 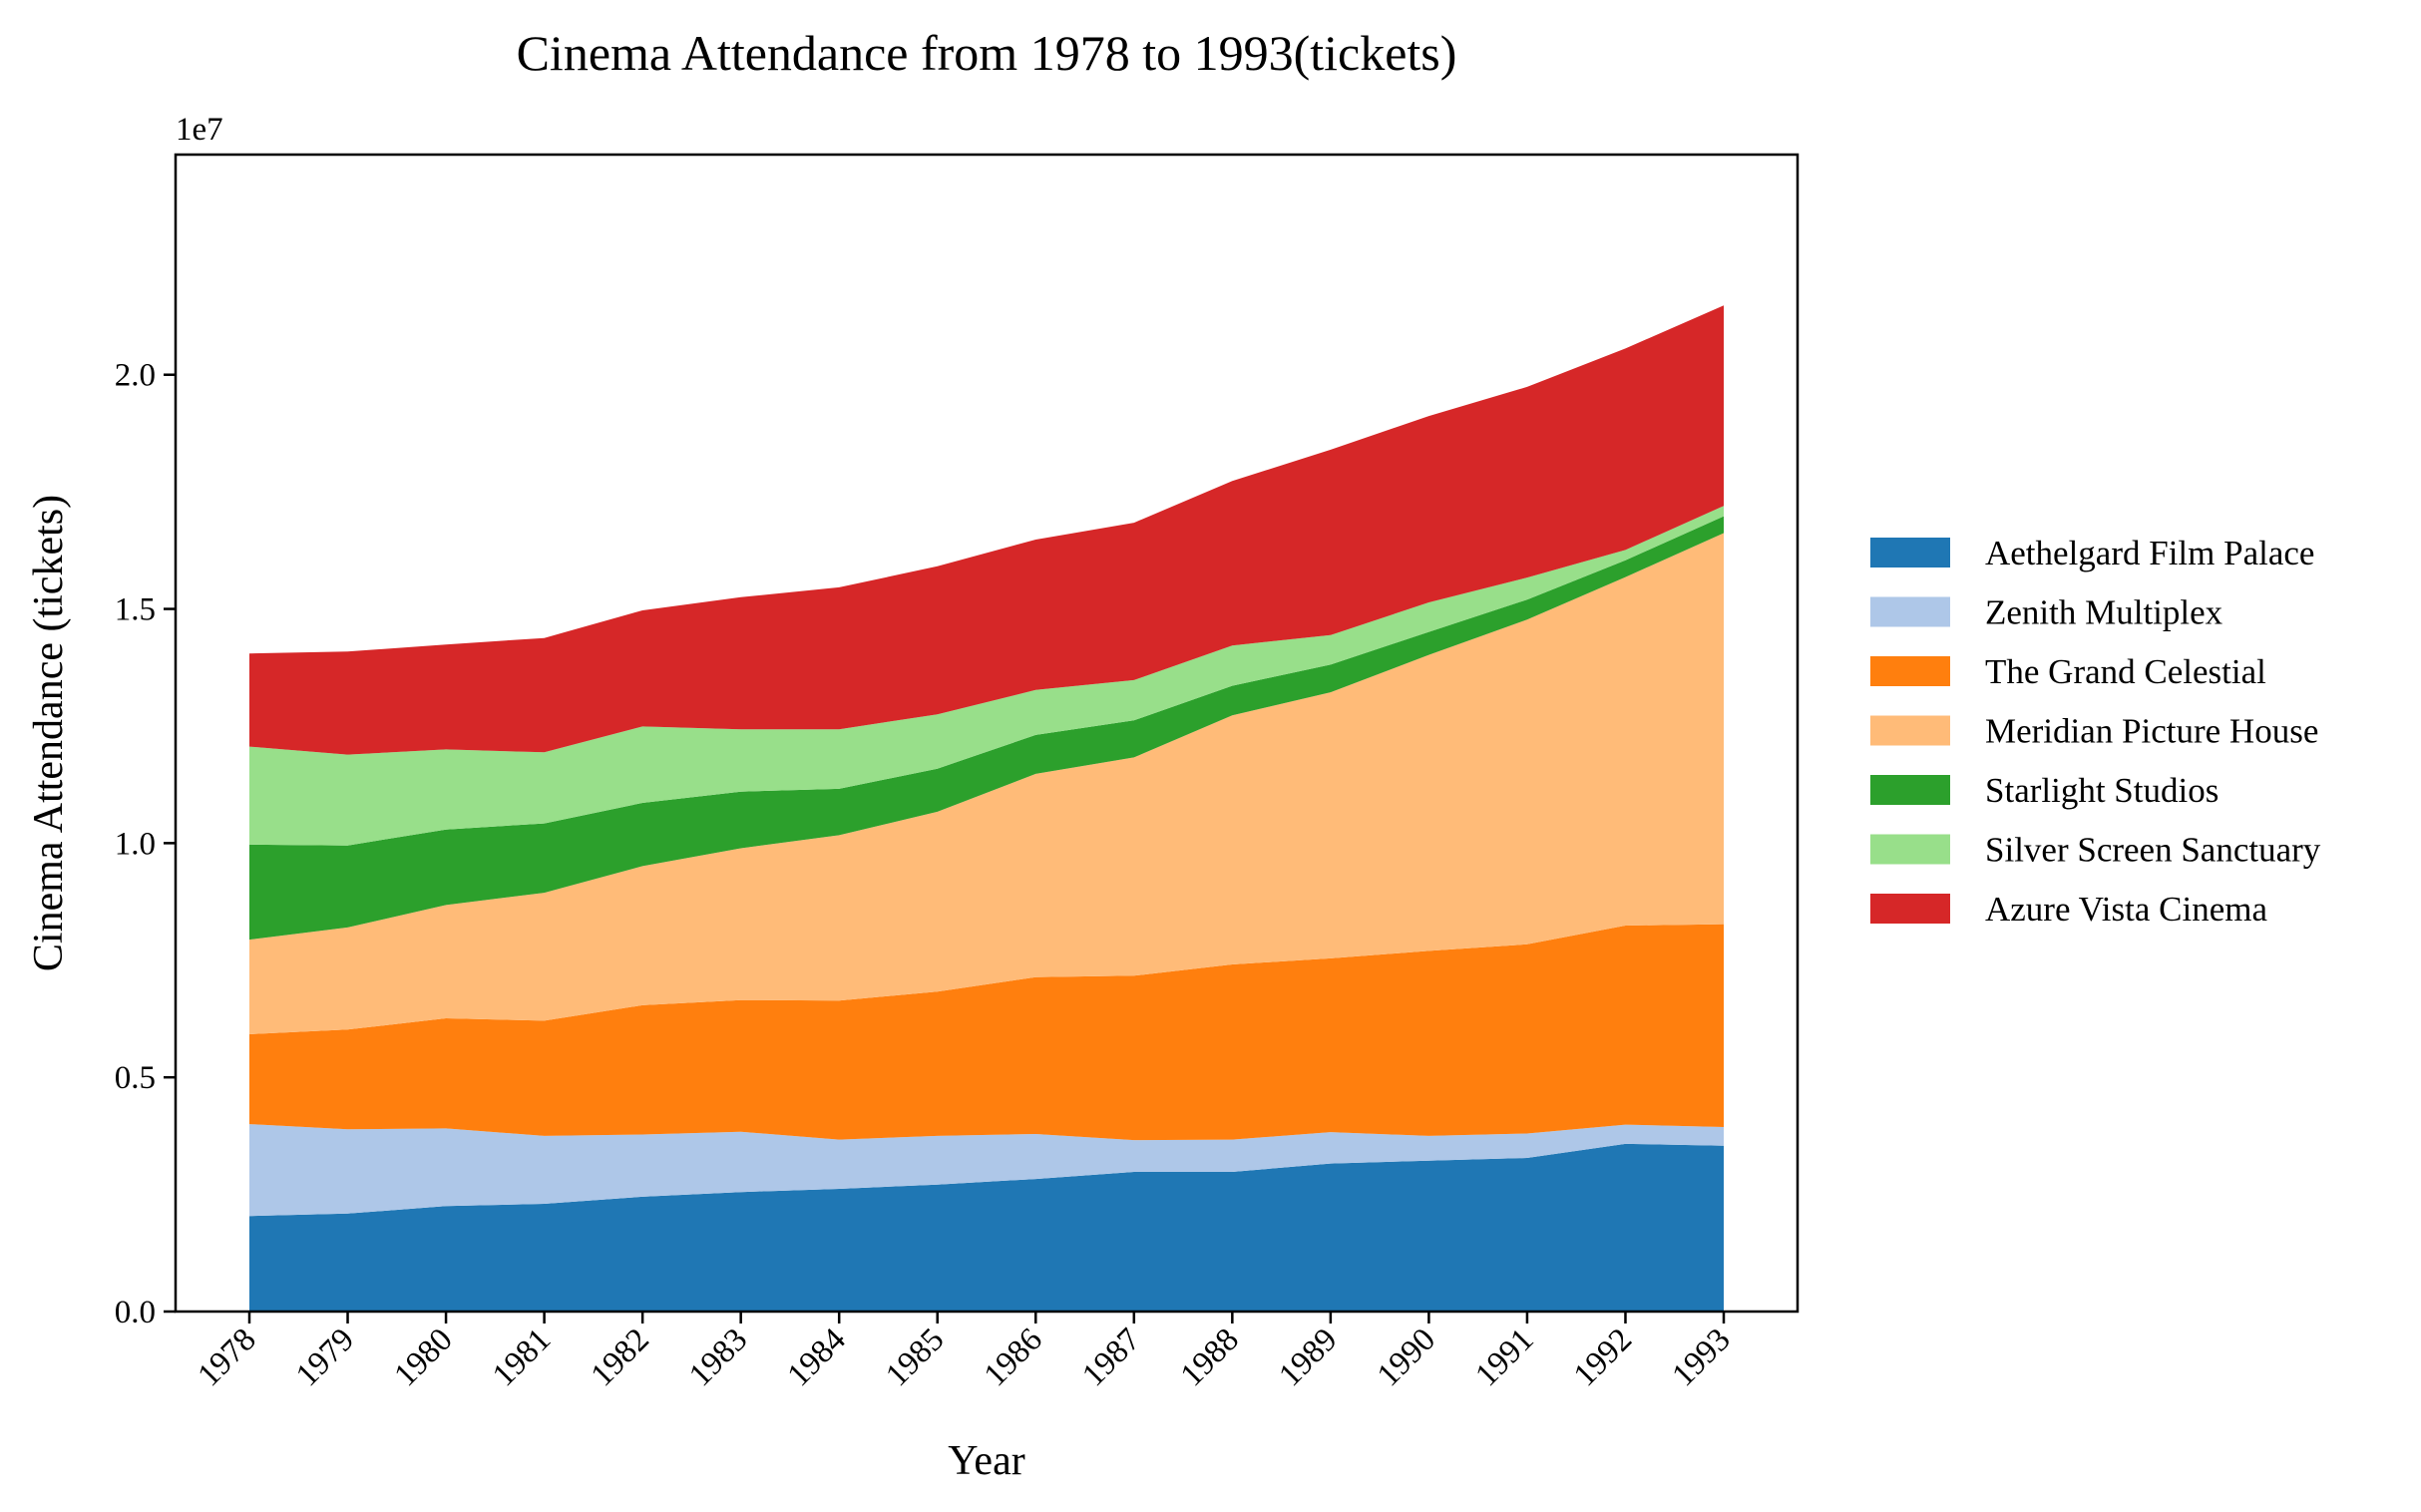 What do you see at coordinates (1406, 1357) in the screenshot?
I see `x-tick-label: 1990` at bounding box center [1406, 1357].